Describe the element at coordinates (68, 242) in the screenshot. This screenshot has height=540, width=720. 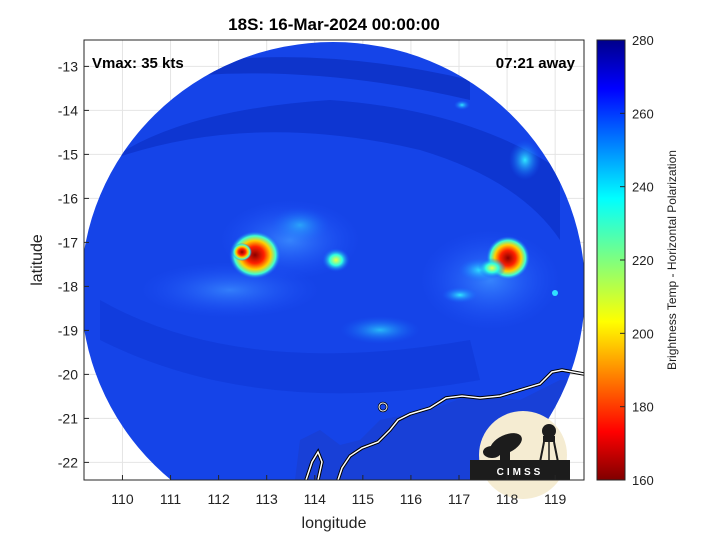
I see `y-tick-label: -17` at that location.